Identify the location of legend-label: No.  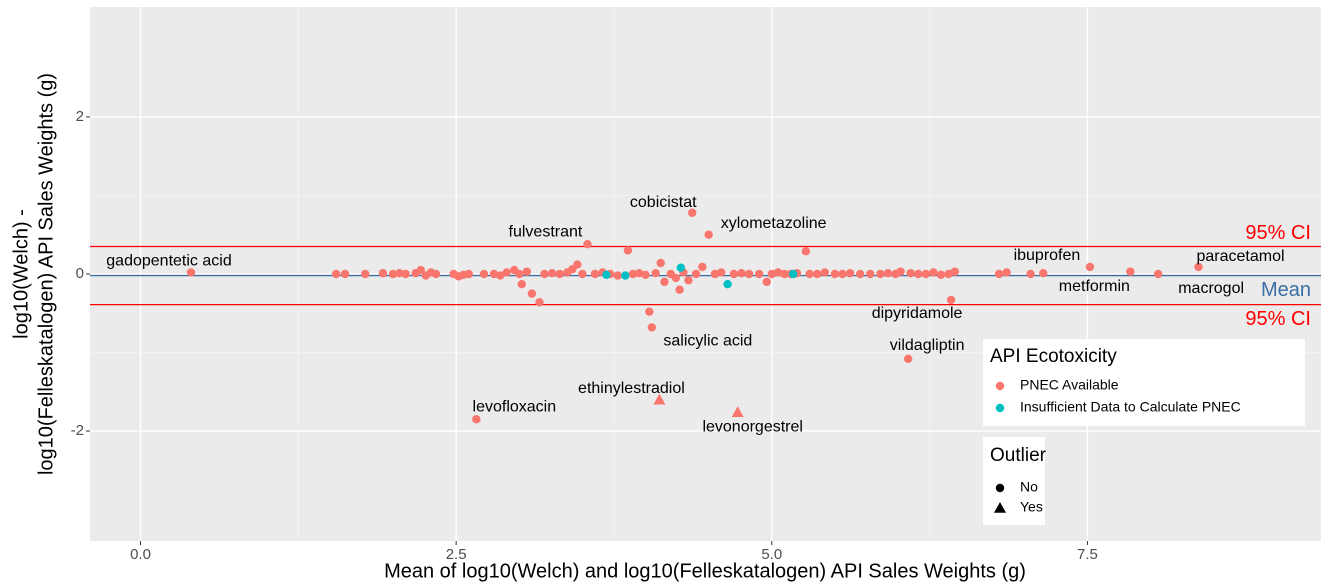
(1029, 487).